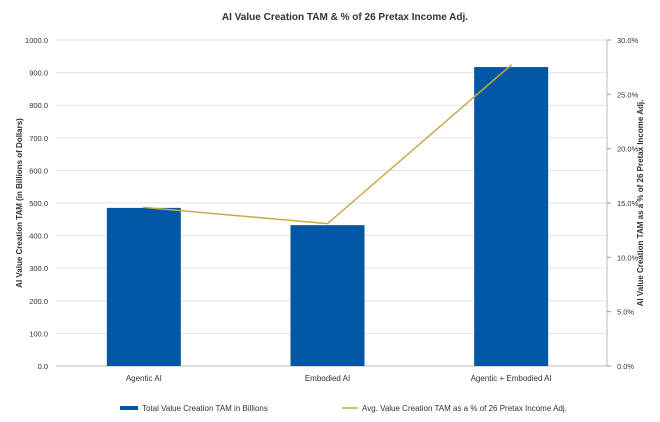 The width and height of the screenshot is (660, 422). Describe the element at coordinates (38, 105) in the screenshot. I see `y-tick-label: 800.0` at that location.